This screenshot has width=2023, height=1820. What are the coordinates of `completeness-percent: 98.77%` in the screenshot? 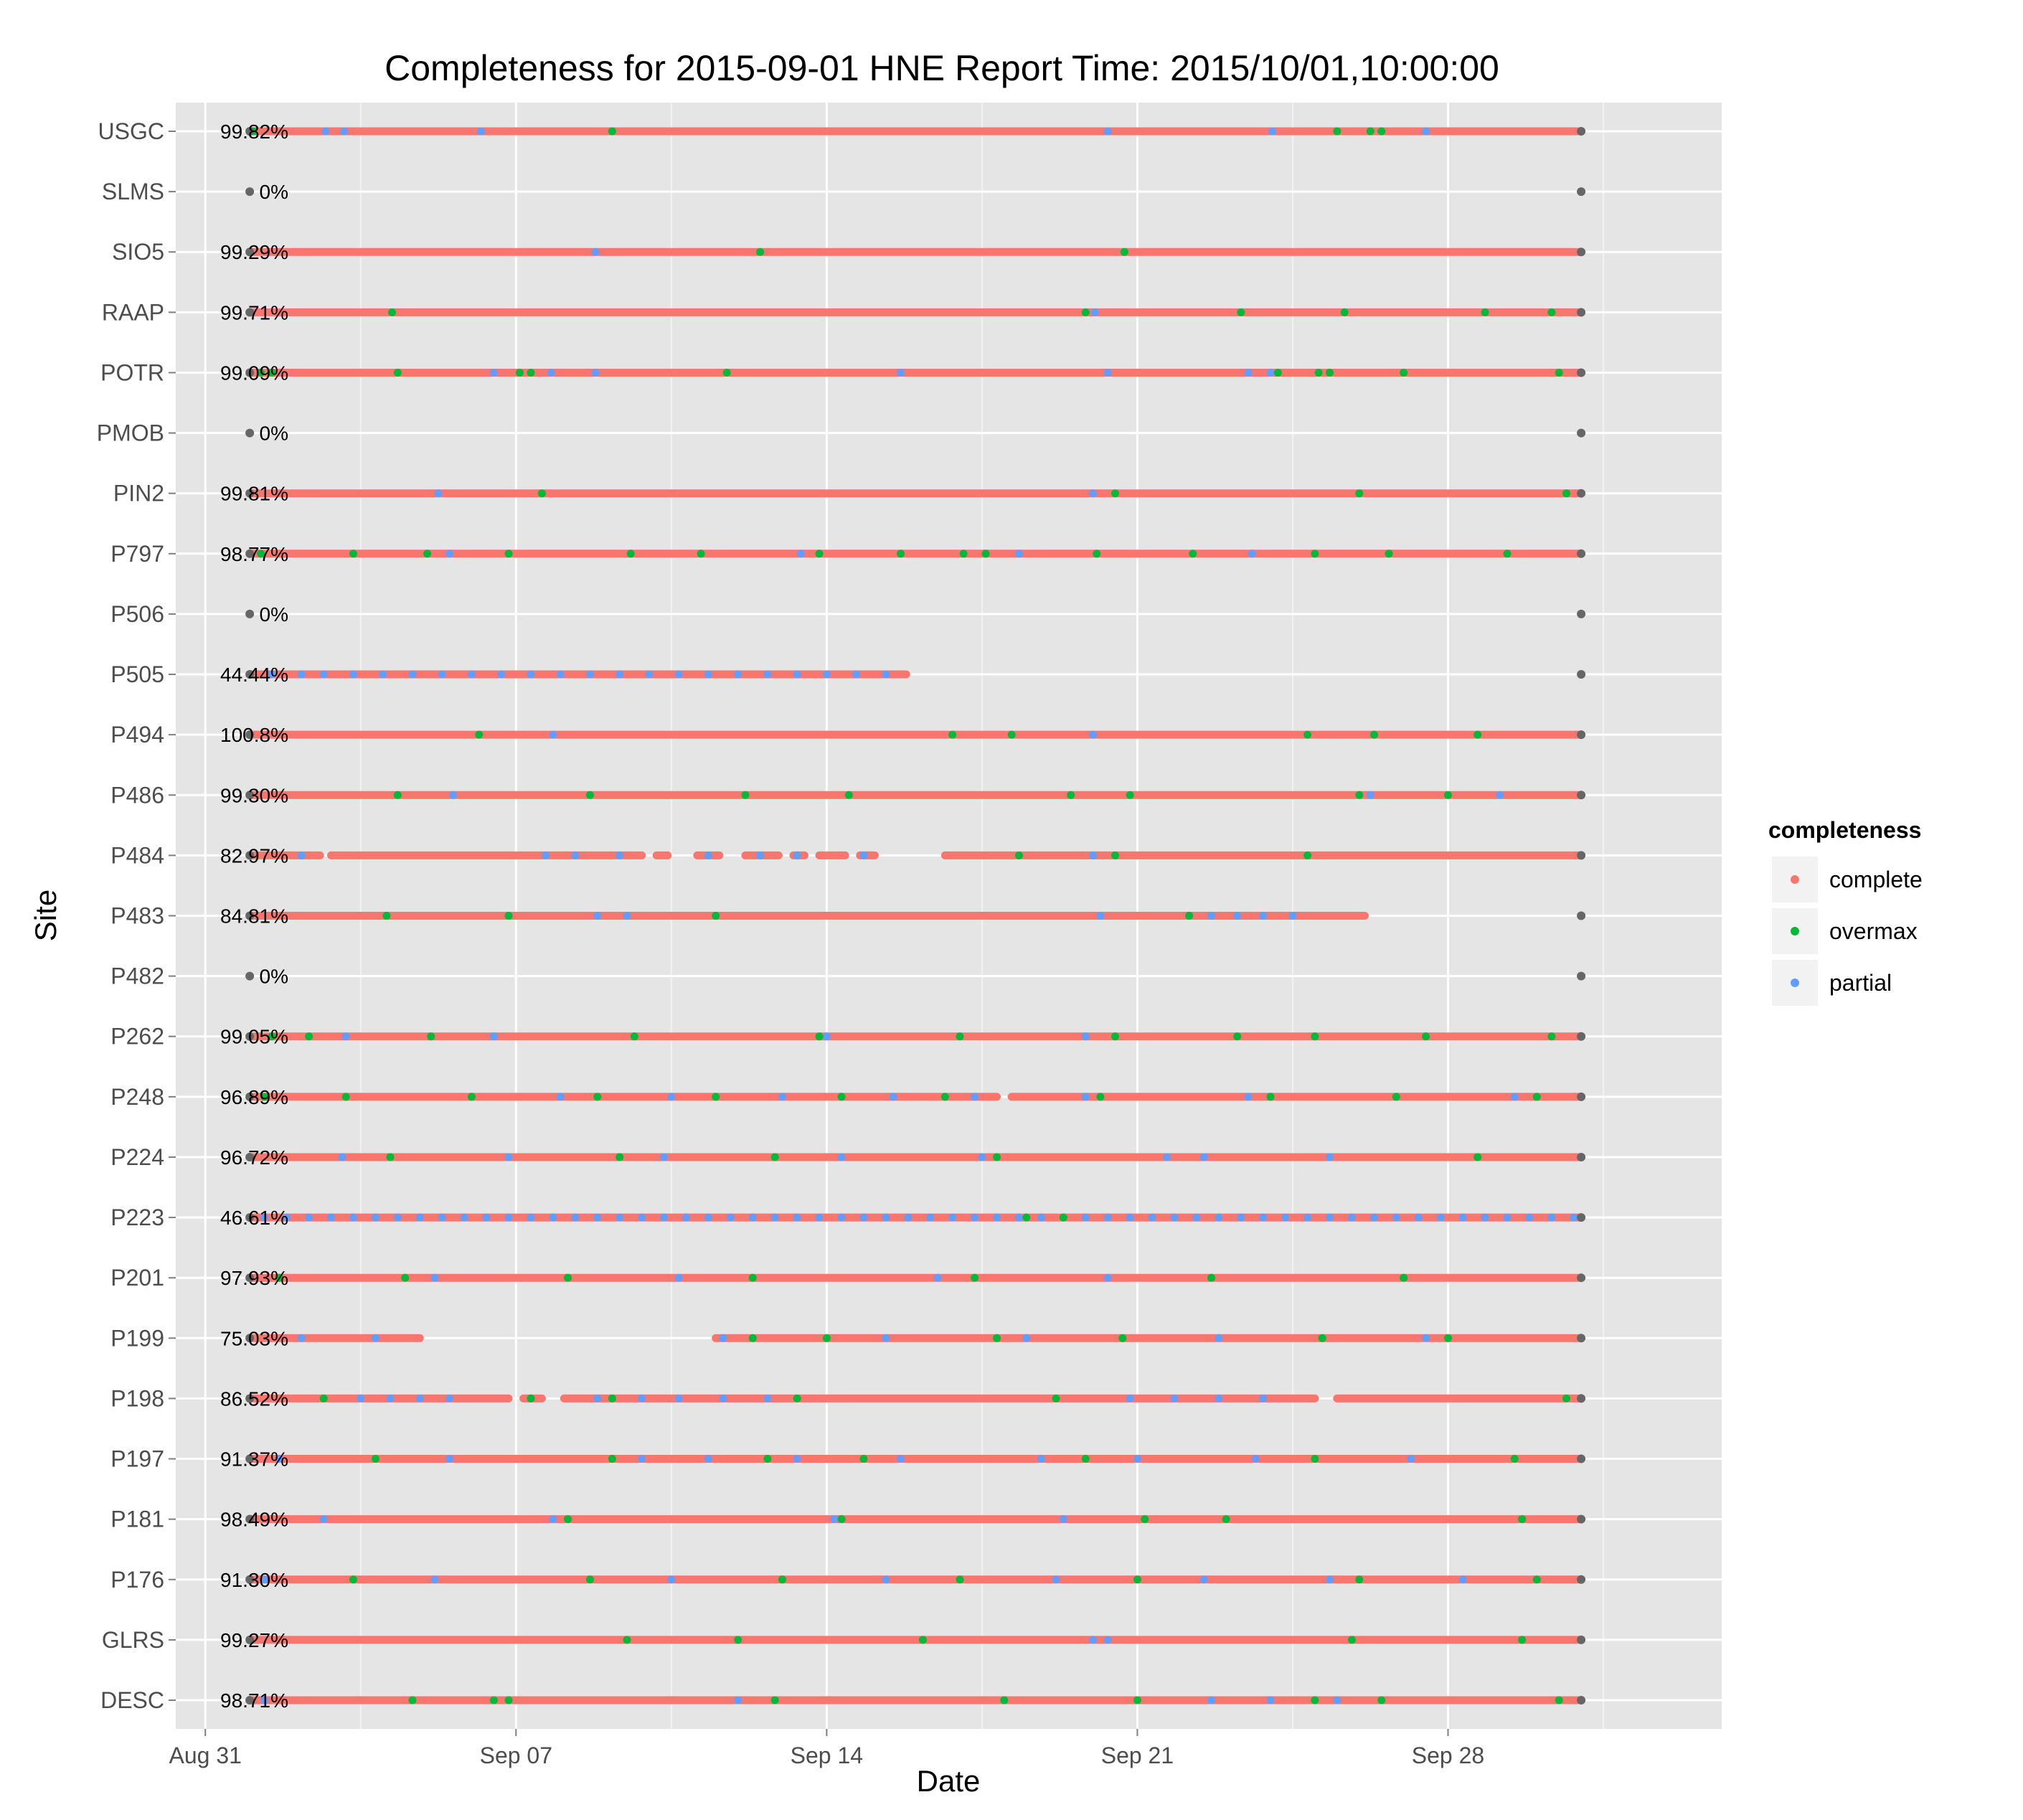 It's located at (254, 554).